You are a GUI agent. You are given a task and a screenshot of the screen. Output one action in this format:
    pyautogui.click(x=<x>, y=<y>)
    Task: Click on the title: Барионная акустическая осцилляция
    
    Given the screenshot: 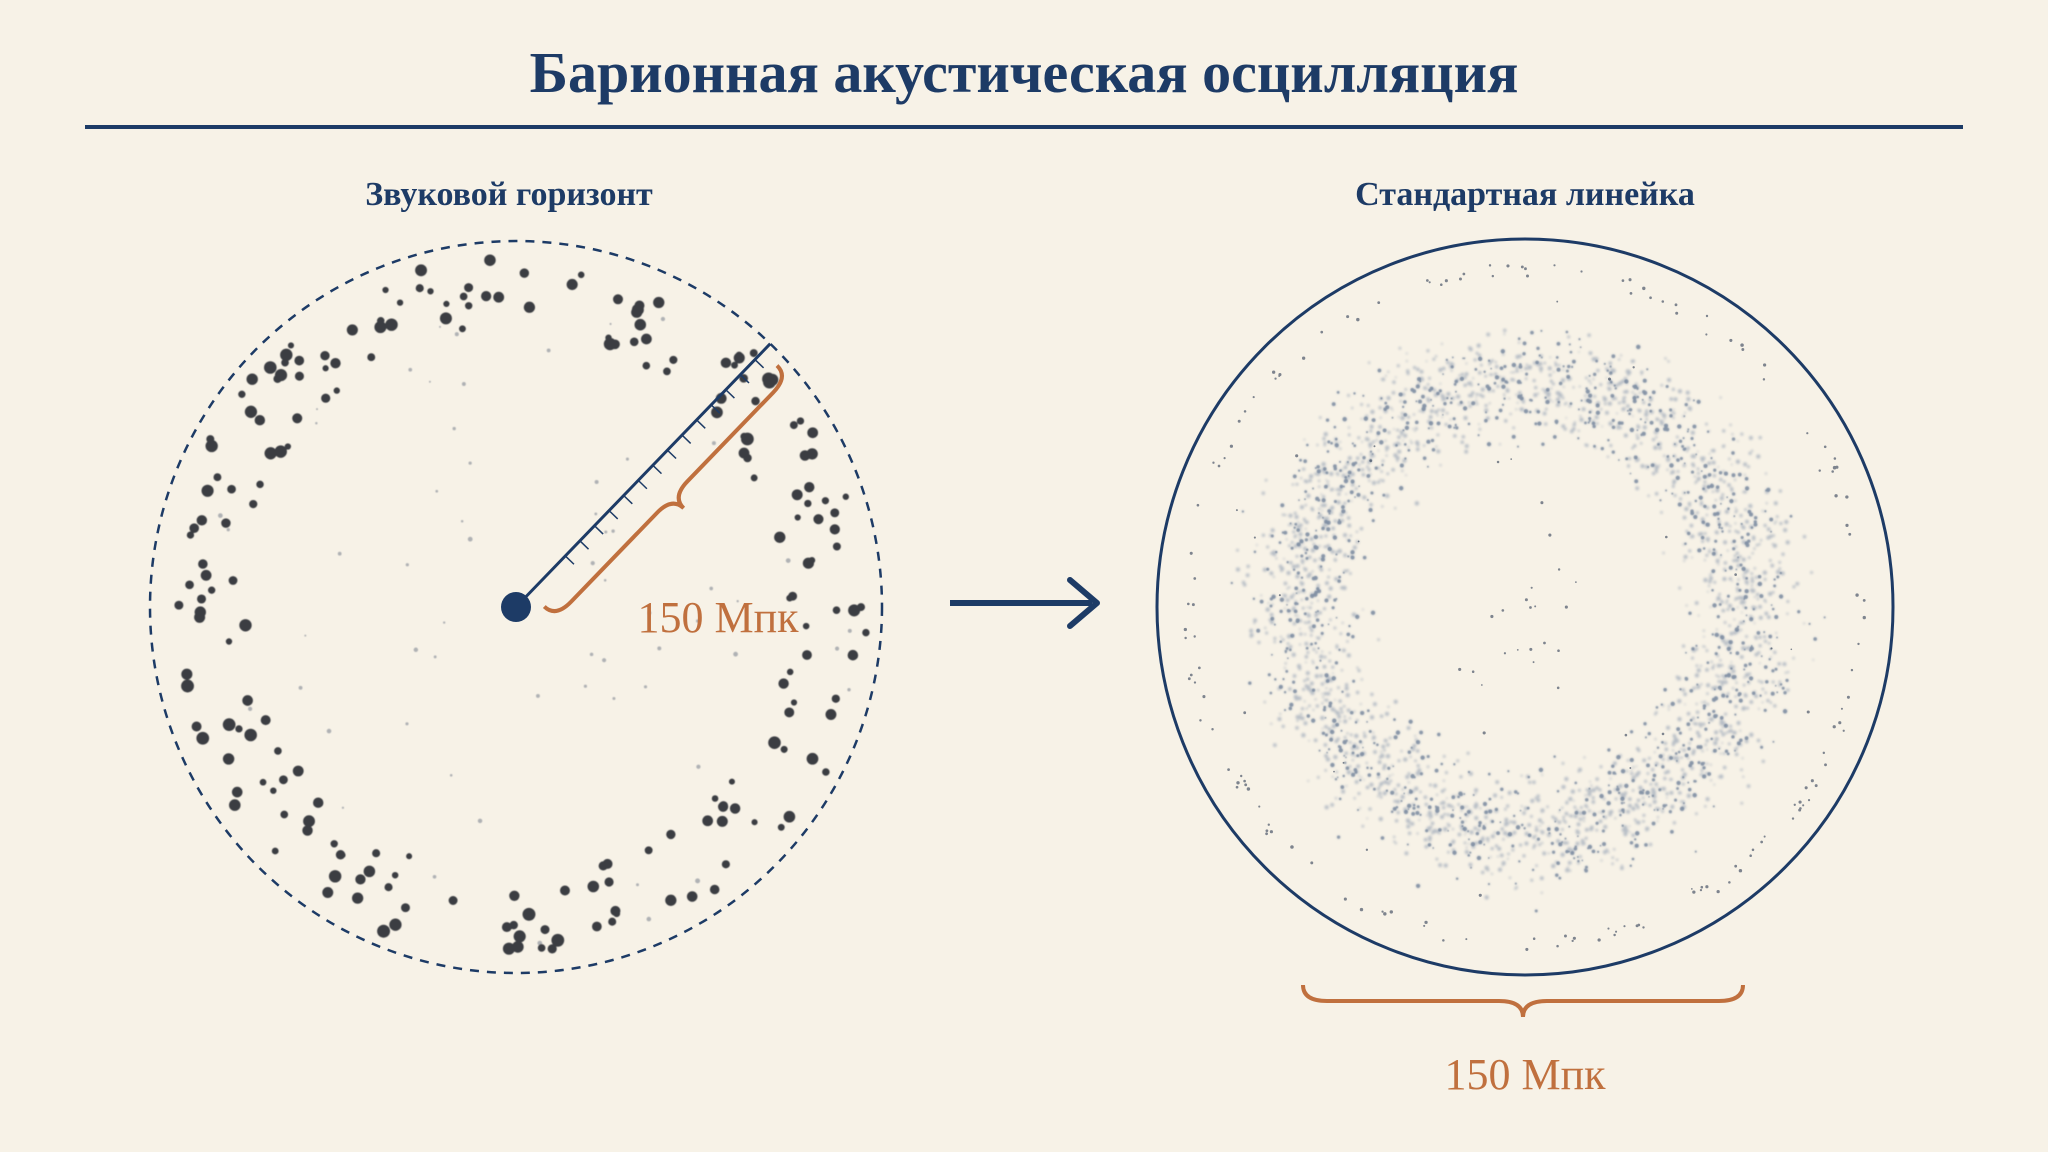 What is the action you would take?
    pyautogui.click(x=1024, y=72)
    